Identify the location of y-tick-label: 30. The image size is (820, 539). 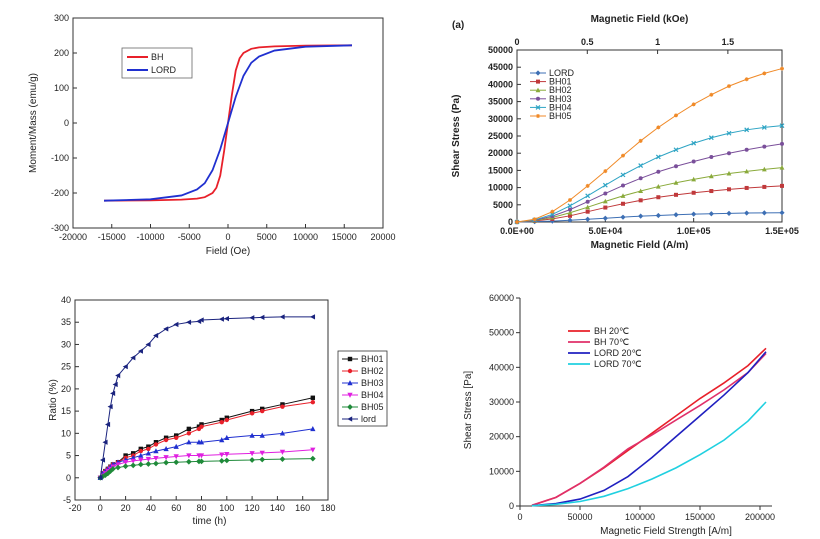
(66, 344).